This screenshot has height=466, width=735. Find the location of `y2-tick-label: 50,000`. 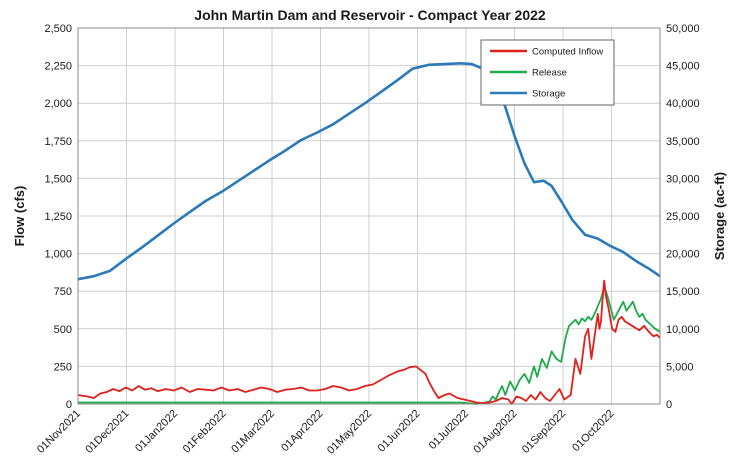

y2-tick-label: 50,000 is located at coordinates (683, 29).